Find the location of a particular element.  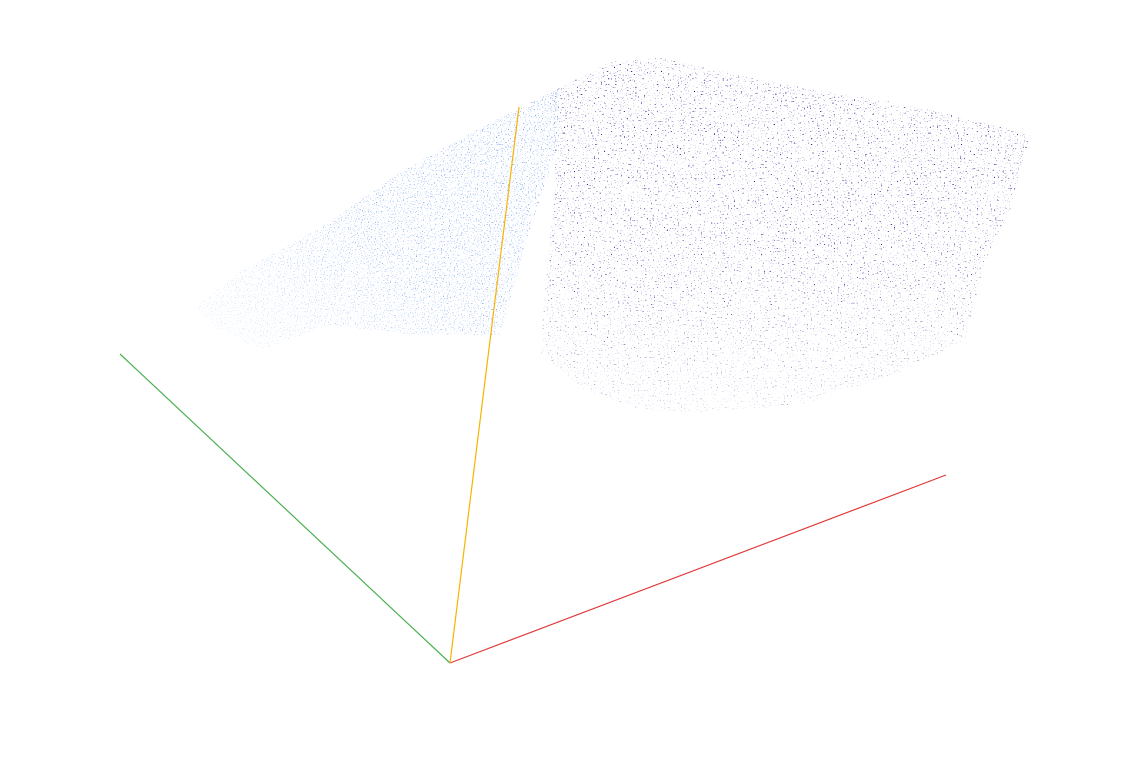

point-cluster is located at coordinates (377, 219).